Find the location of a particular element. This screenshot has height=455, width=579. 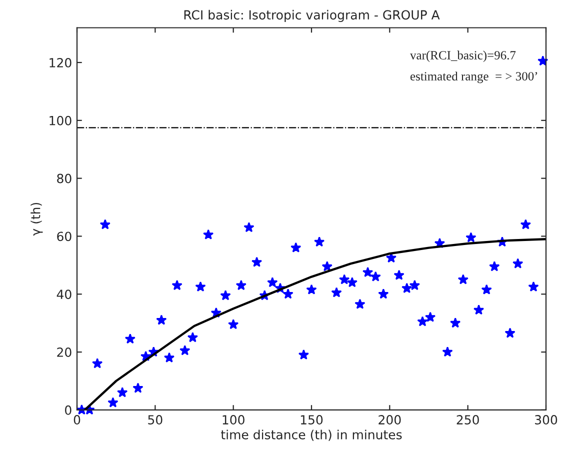

y-tick-label: 60 is located at coordinates (64, 237).